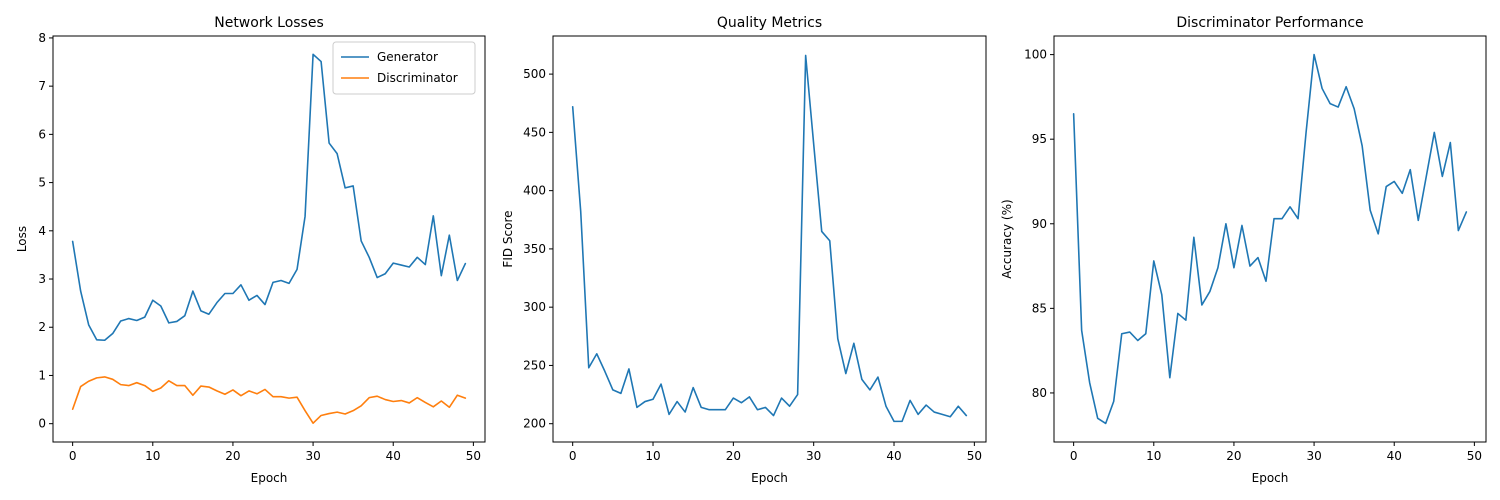  What do you see at coordinates (42, 375) in the screenshot?
I see `y-tick-label: 1` at bounding box center [42, 375].